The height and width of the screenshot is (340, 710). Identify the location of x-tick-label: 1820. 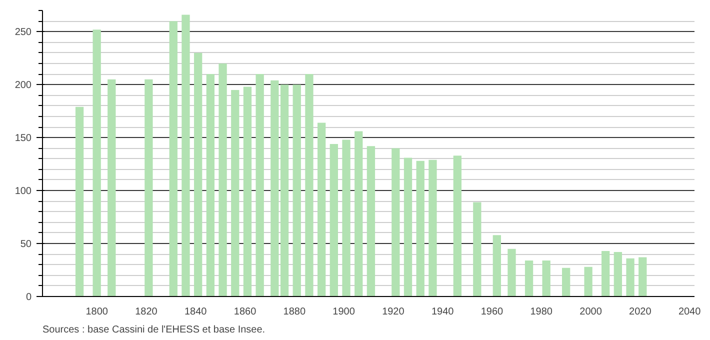
(146, 312).